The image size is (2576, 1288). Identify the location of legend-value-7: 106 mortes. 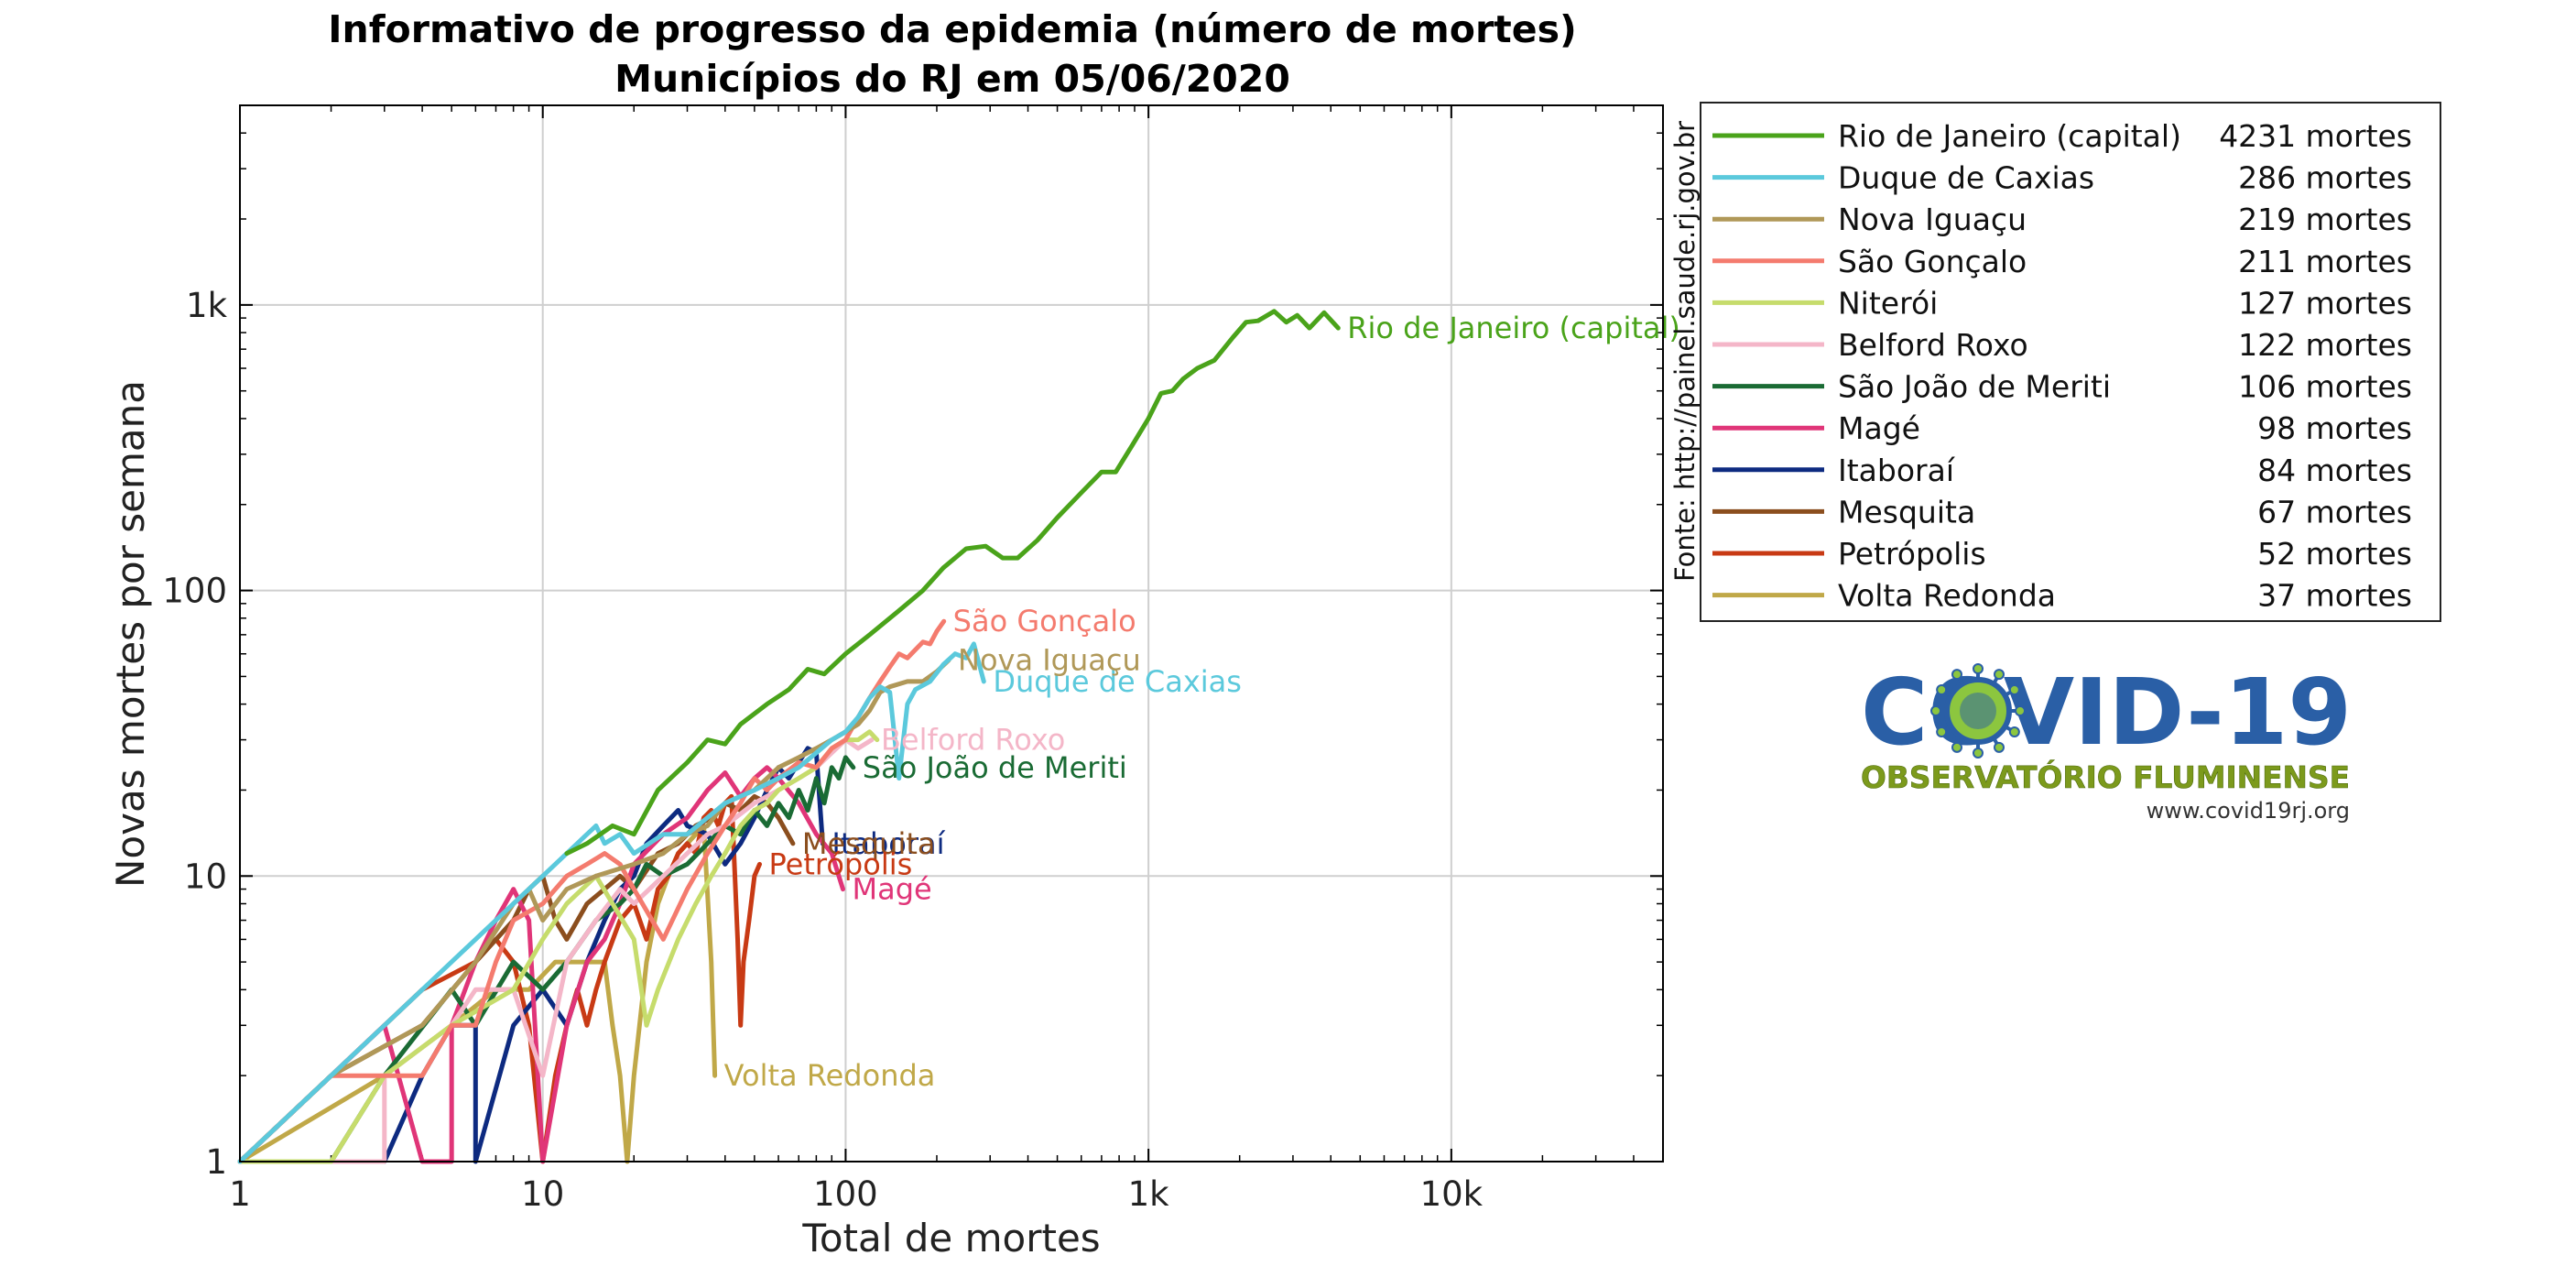
(2325, 387).